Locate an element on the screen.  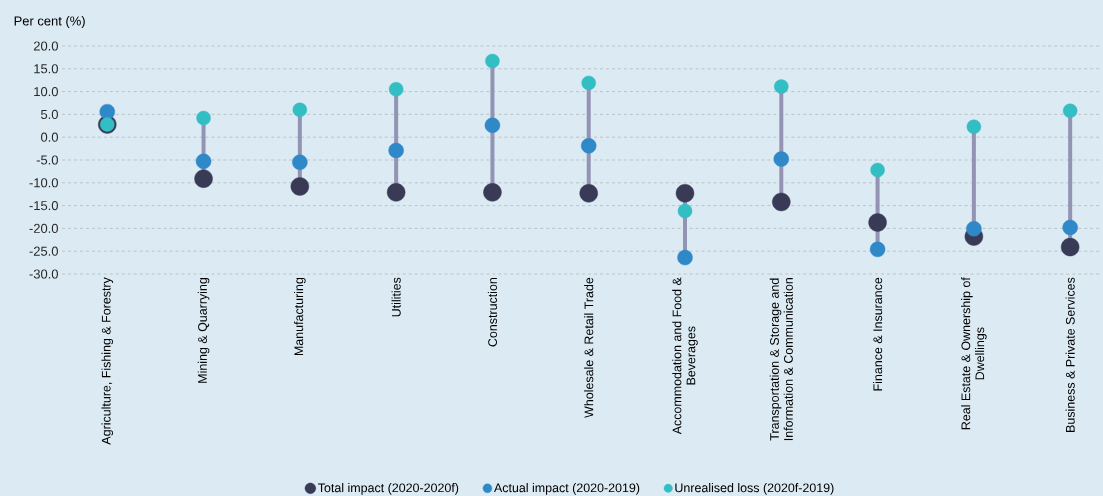
y-tick-label: -5.0 is located at coordinates (47, 160).